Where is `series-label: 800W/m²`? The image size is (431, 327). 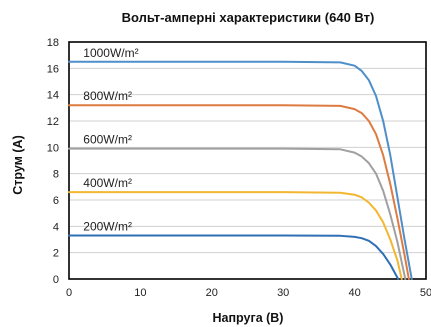 series-label: 800W/m² is located at coordinates (107, 96).